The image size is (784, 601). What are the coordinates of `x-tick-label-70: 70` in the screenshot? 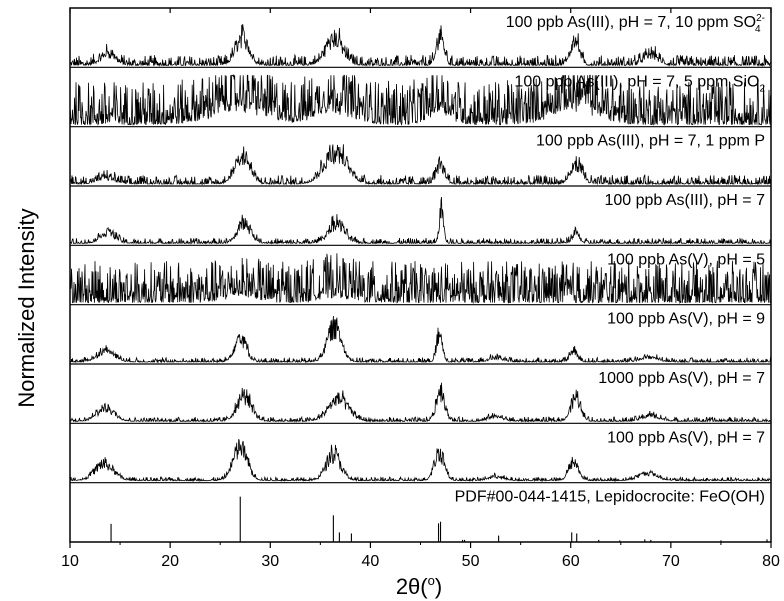 It's located at (671, 561).